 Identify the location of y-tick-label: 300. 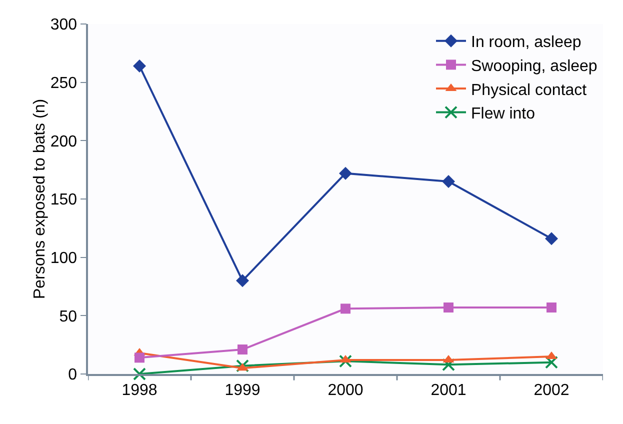
(64, 25).